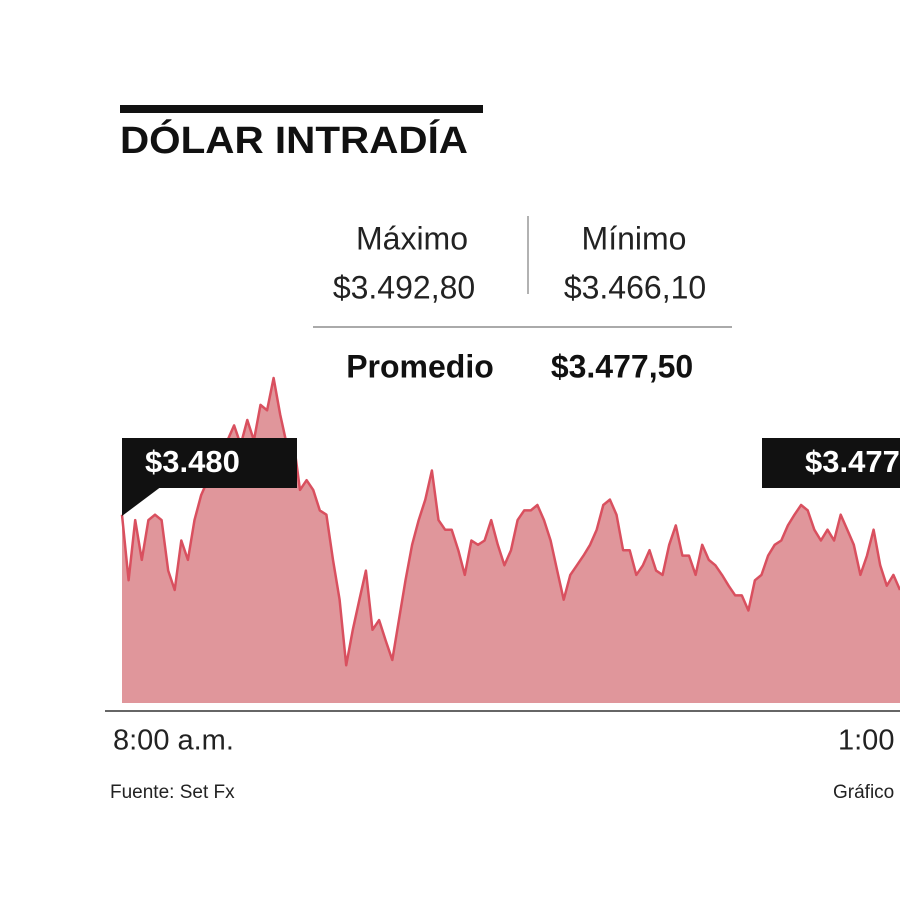  I want to click on avg-value: $3.477,50, so click(622, 366).